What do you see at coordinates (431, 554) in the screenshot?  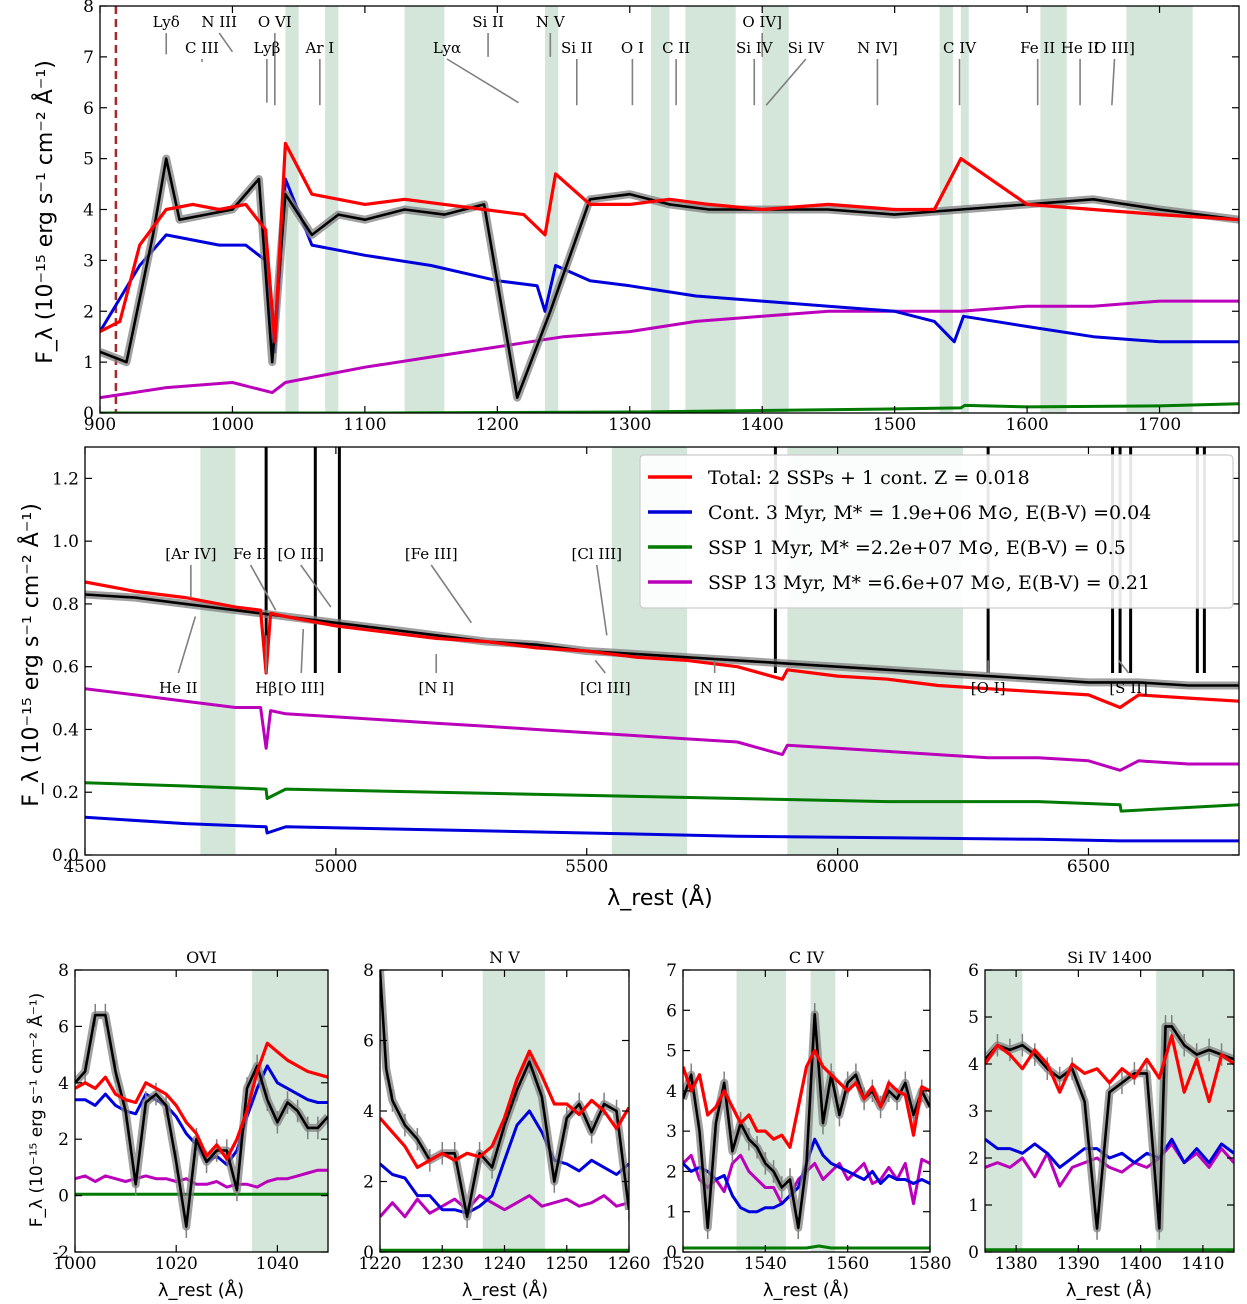 I see `opt-line-label-3: [Fe III]` at bounding box center [431, 554].